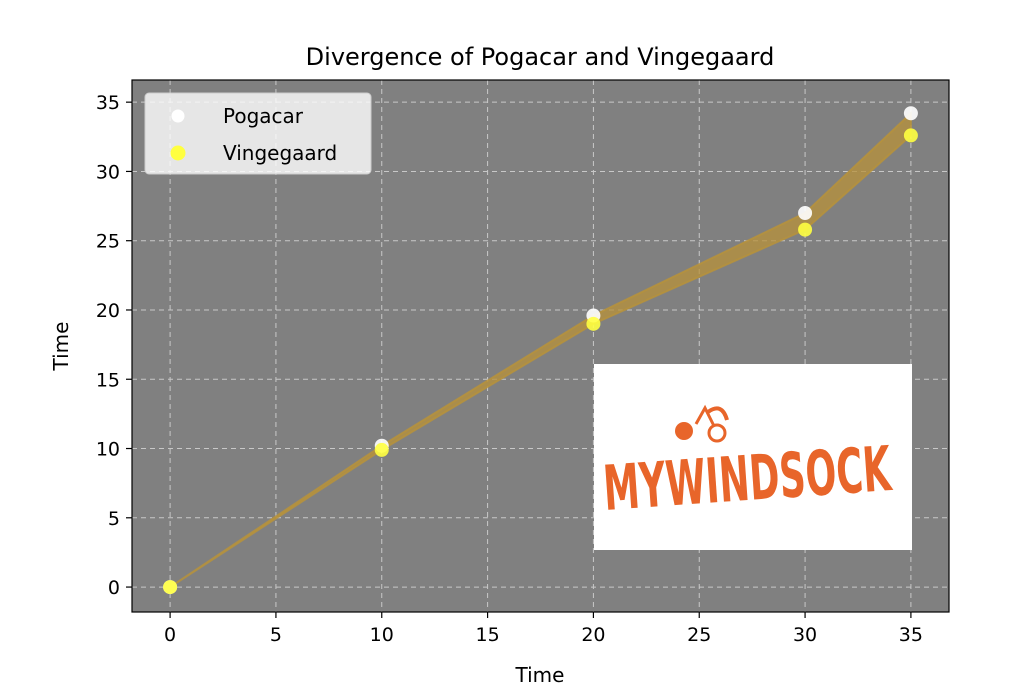  What do you see at coordinates (699, 635) in the screenshot?
I see `x-tick-label: 25` at bounding box center [699, 635].